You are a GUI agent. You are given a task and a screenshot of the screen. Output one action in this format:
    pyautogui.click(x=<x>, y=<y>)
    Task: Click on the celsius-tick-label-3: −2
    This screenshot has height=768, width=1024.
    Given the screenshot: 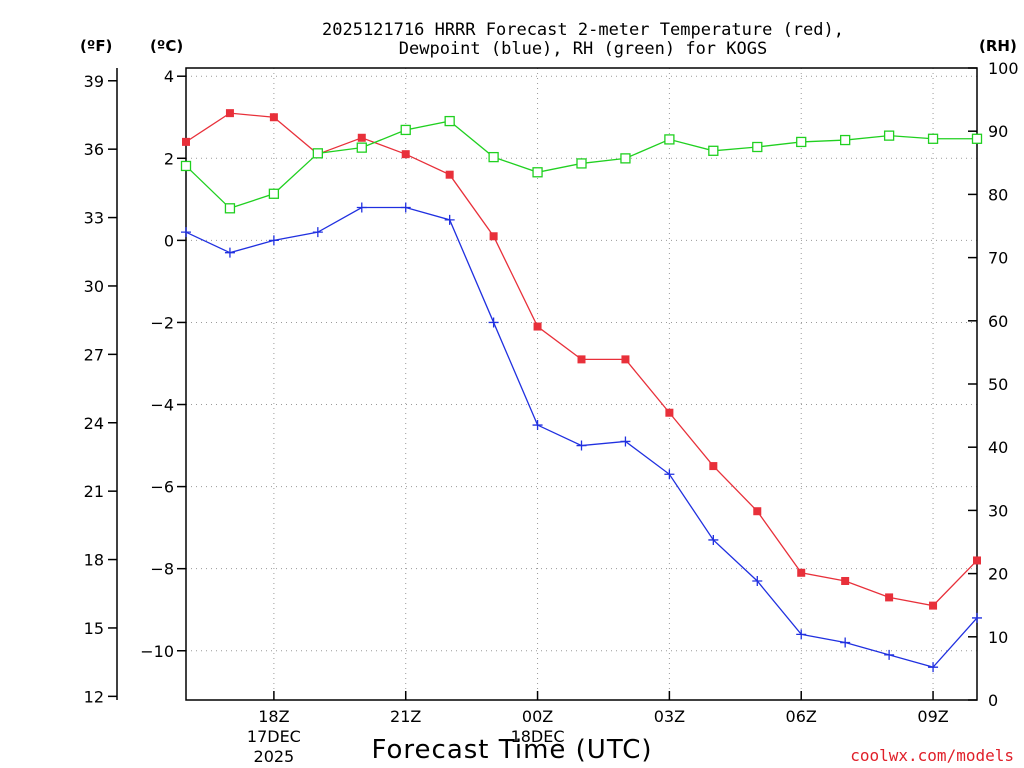 What is the action you would take?
    pyautogui.click(x=162, y=322)
    